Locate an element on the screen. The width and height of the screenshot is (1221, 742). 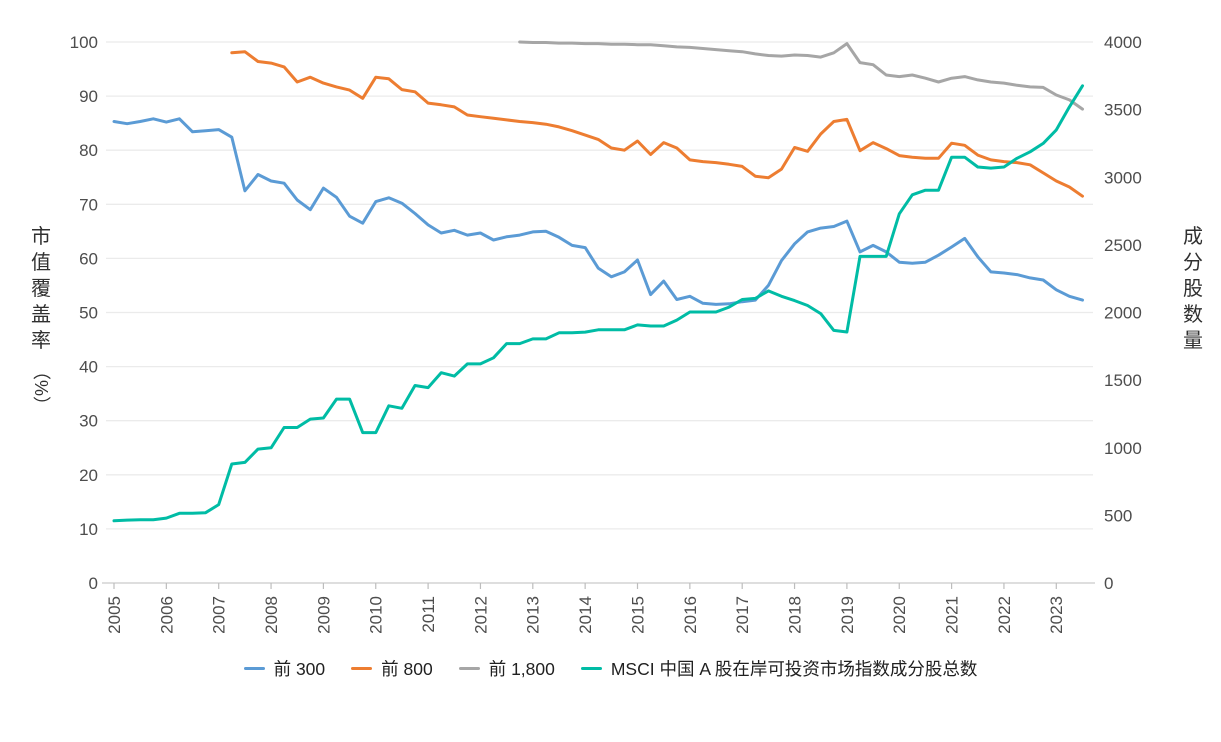
y-right-tick-label: 1500 is located at coordinates (1123, 380).